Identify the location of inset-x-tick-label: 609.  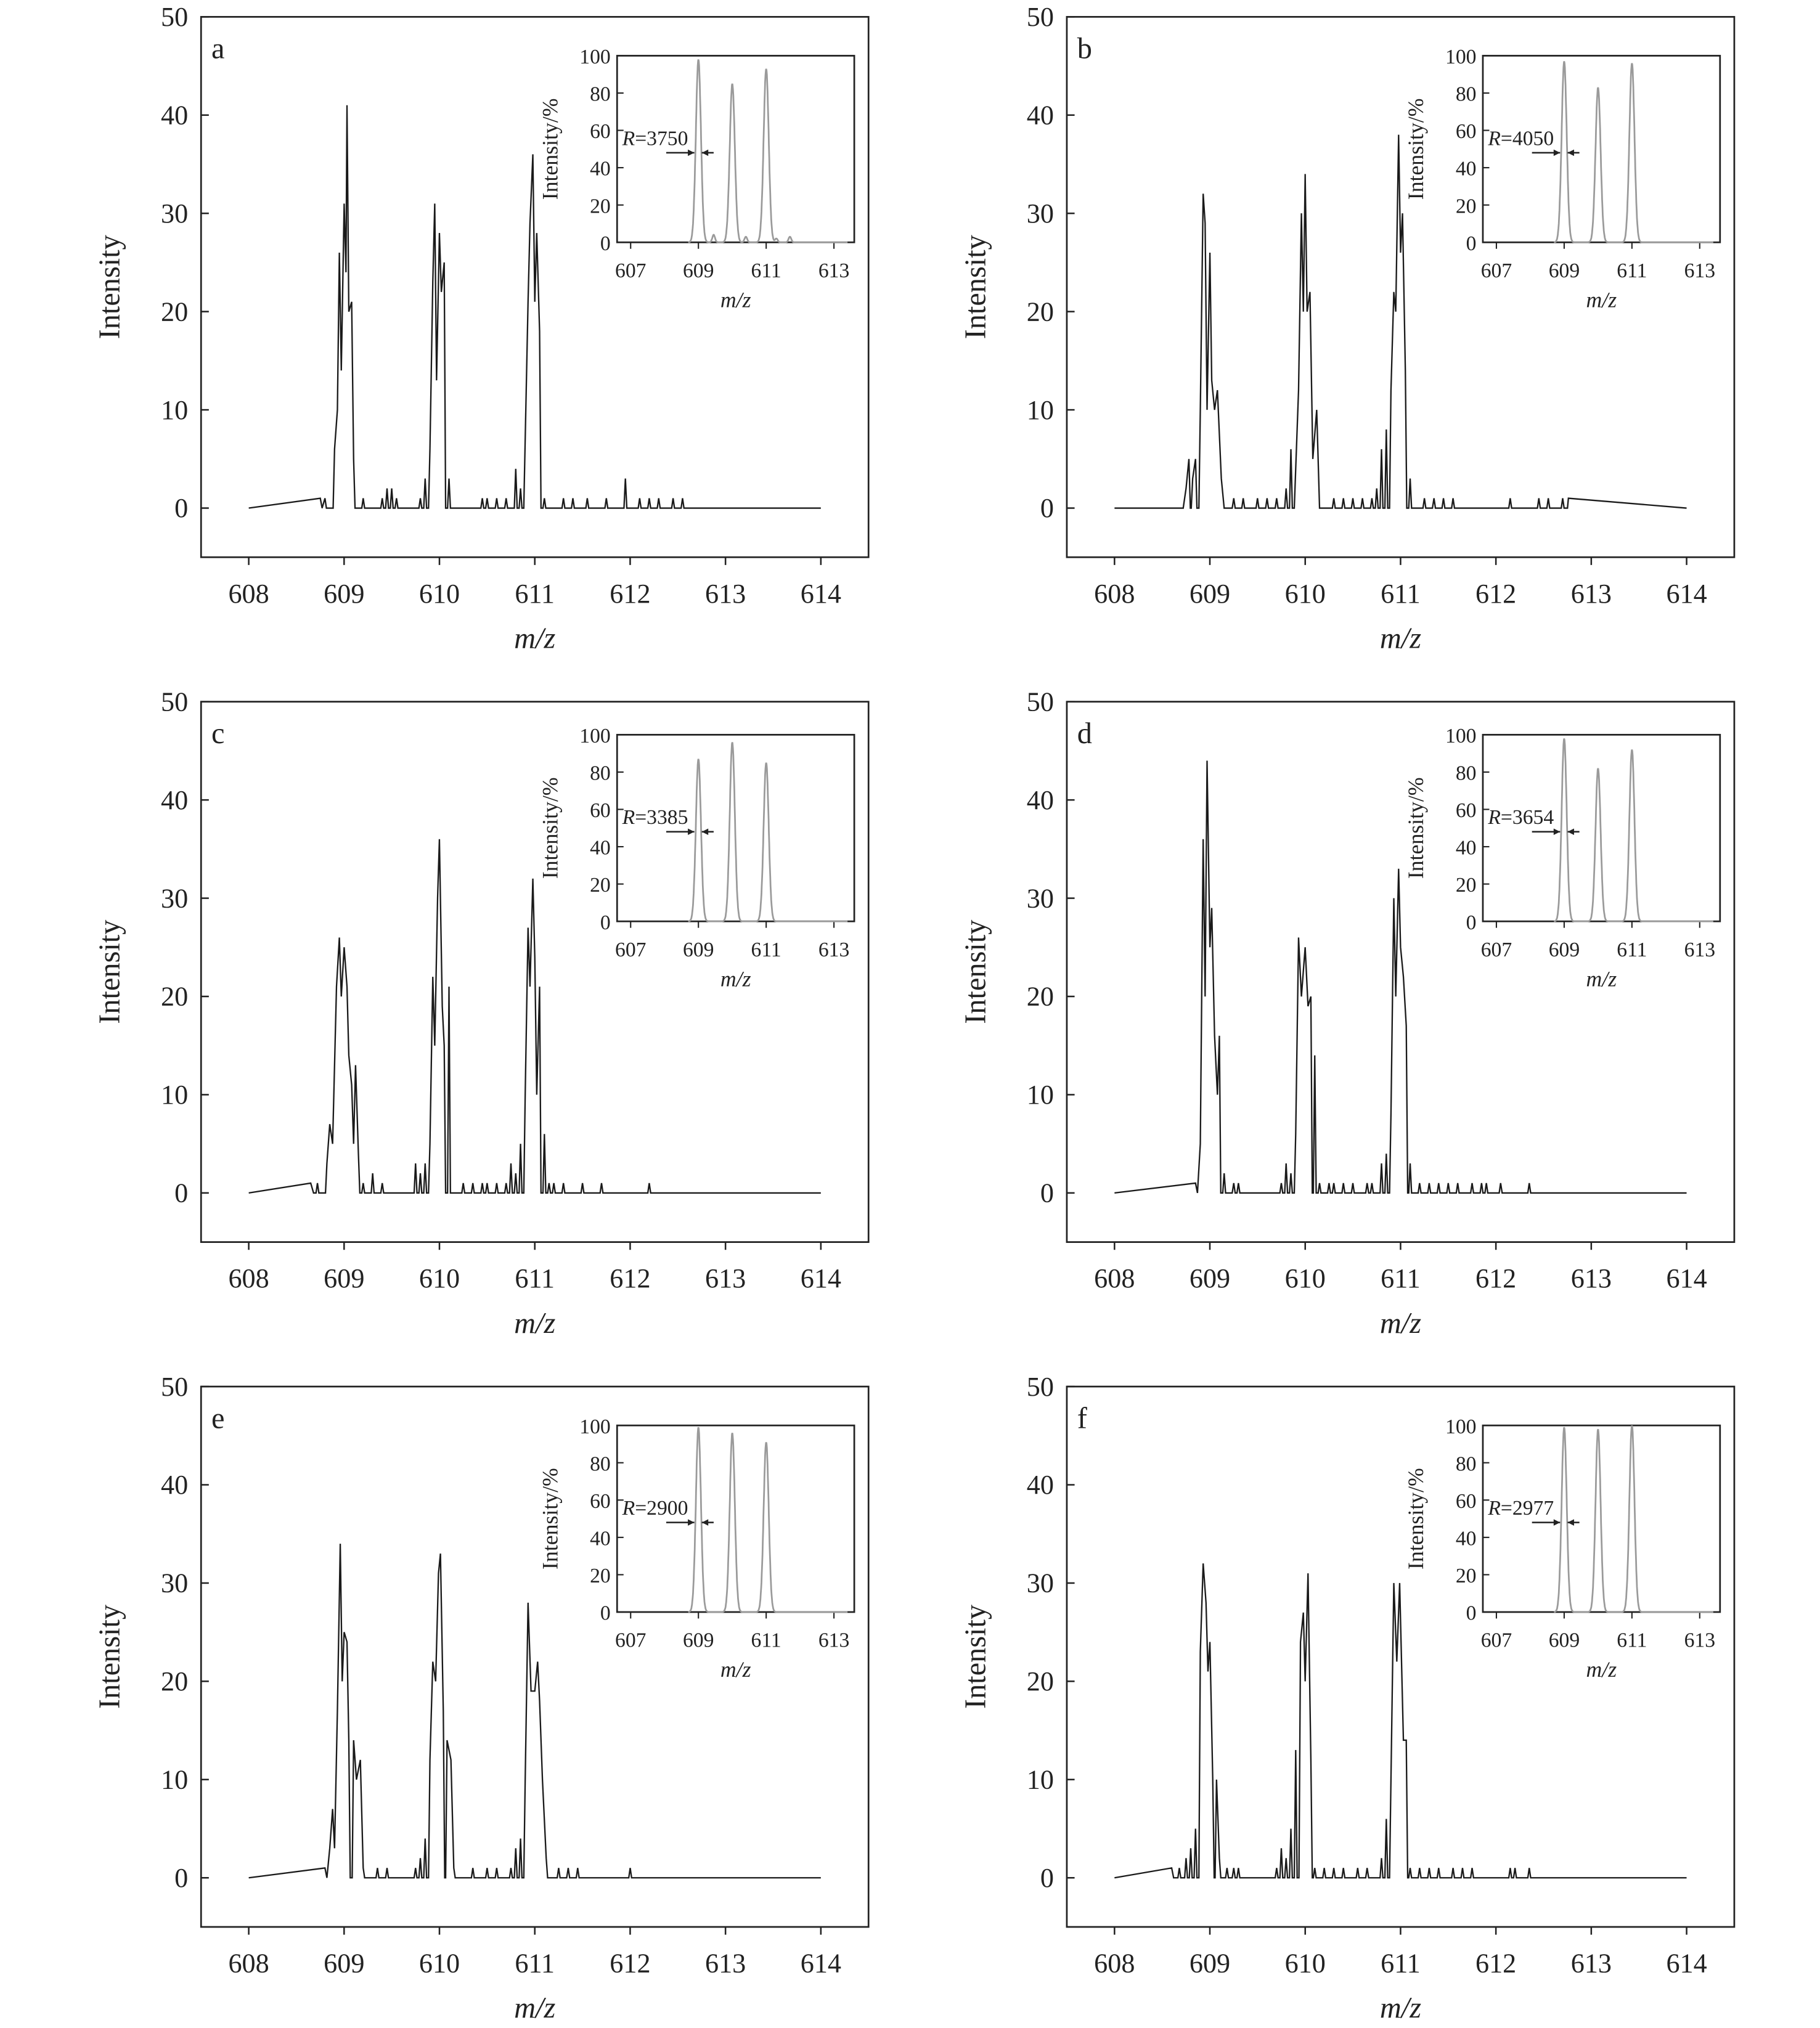
(1564, 270).